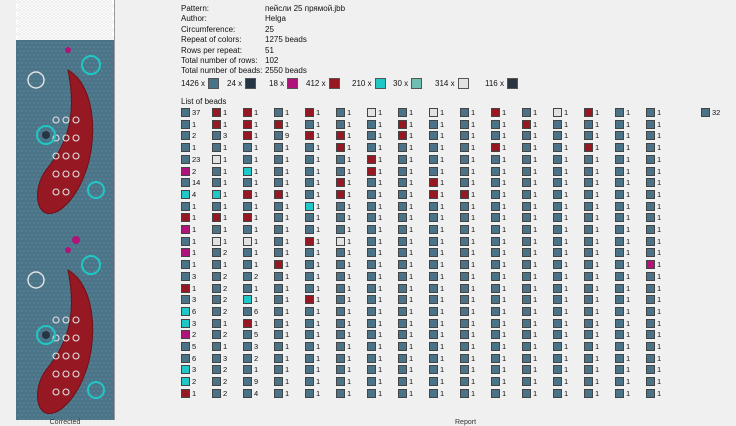 This screenshot has height=426, width=736. I want to click on summary-item: 210 x, so click(369, 83).